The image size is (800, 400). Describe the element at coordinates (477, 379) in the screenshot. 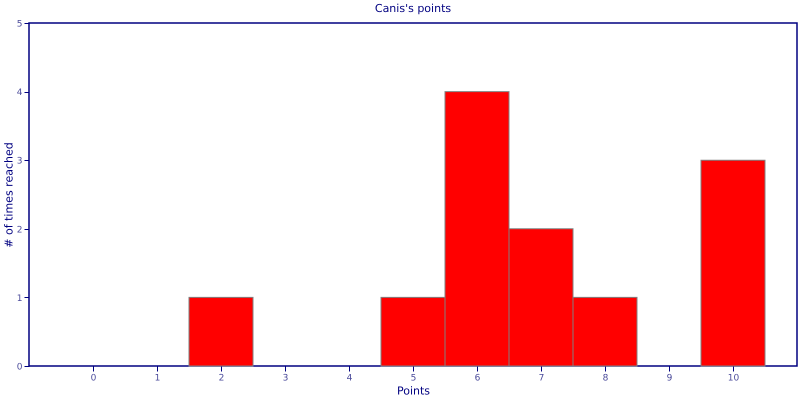

I see `x-tick-label: 6` at that location.